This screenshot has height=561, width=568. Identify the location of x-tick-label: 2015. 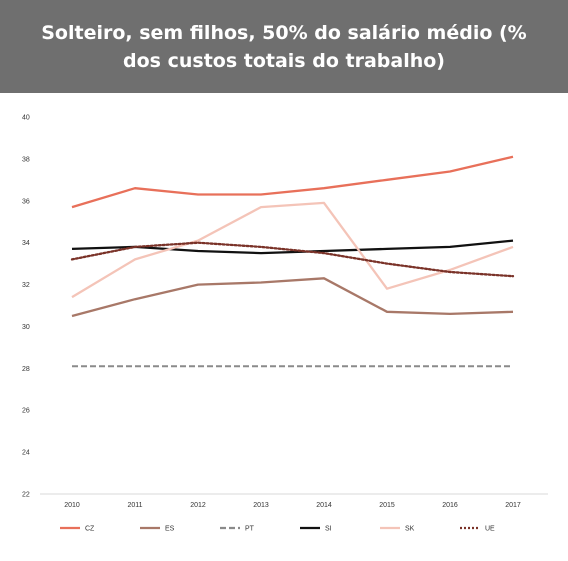
(387, 505).